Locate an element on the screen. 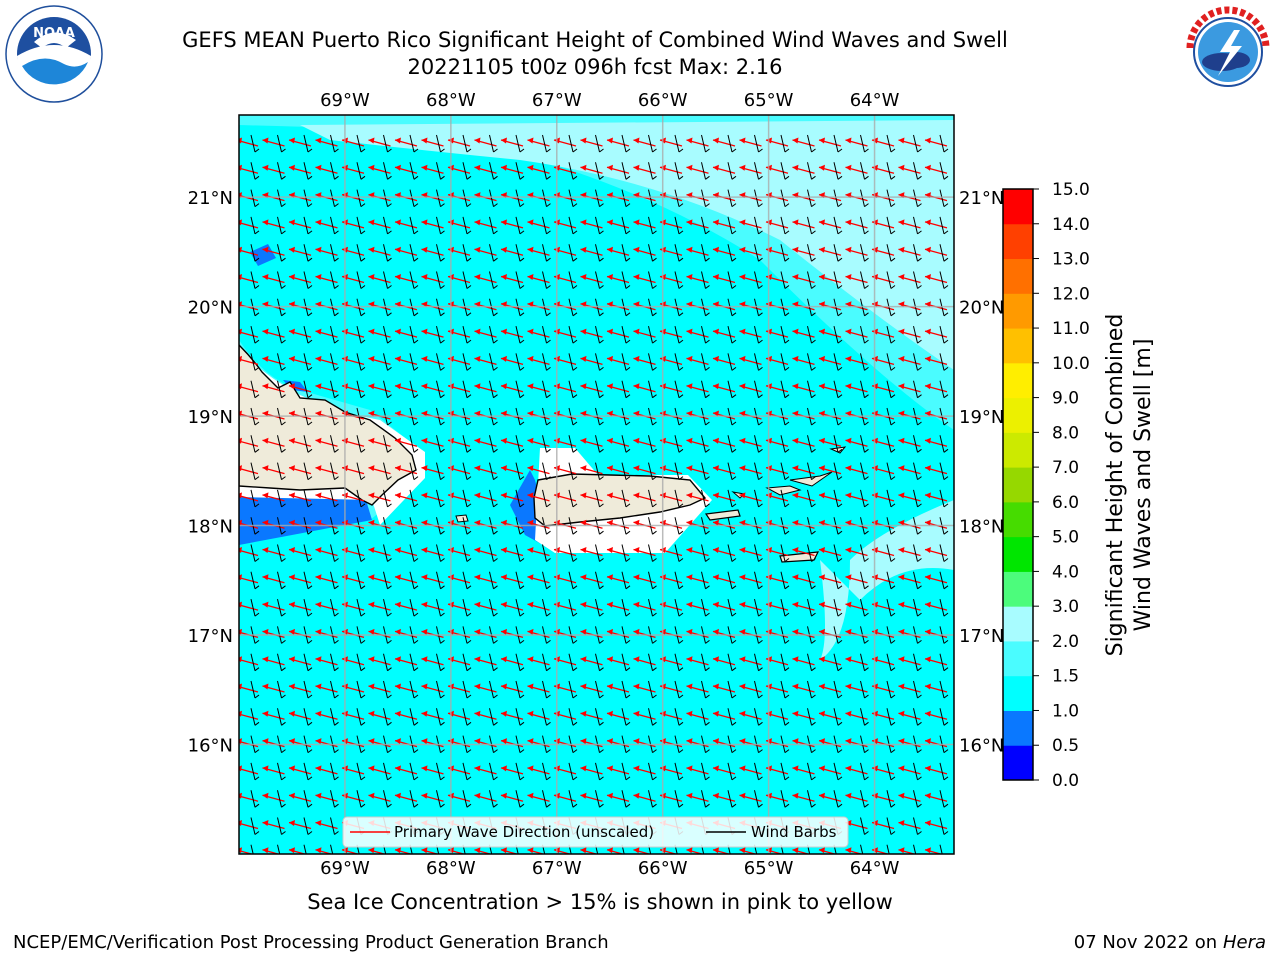 The width and height of the screenshot is (1280, 960). colorbar-tick-label: 11.0 is located at coordinates (1071, 329).